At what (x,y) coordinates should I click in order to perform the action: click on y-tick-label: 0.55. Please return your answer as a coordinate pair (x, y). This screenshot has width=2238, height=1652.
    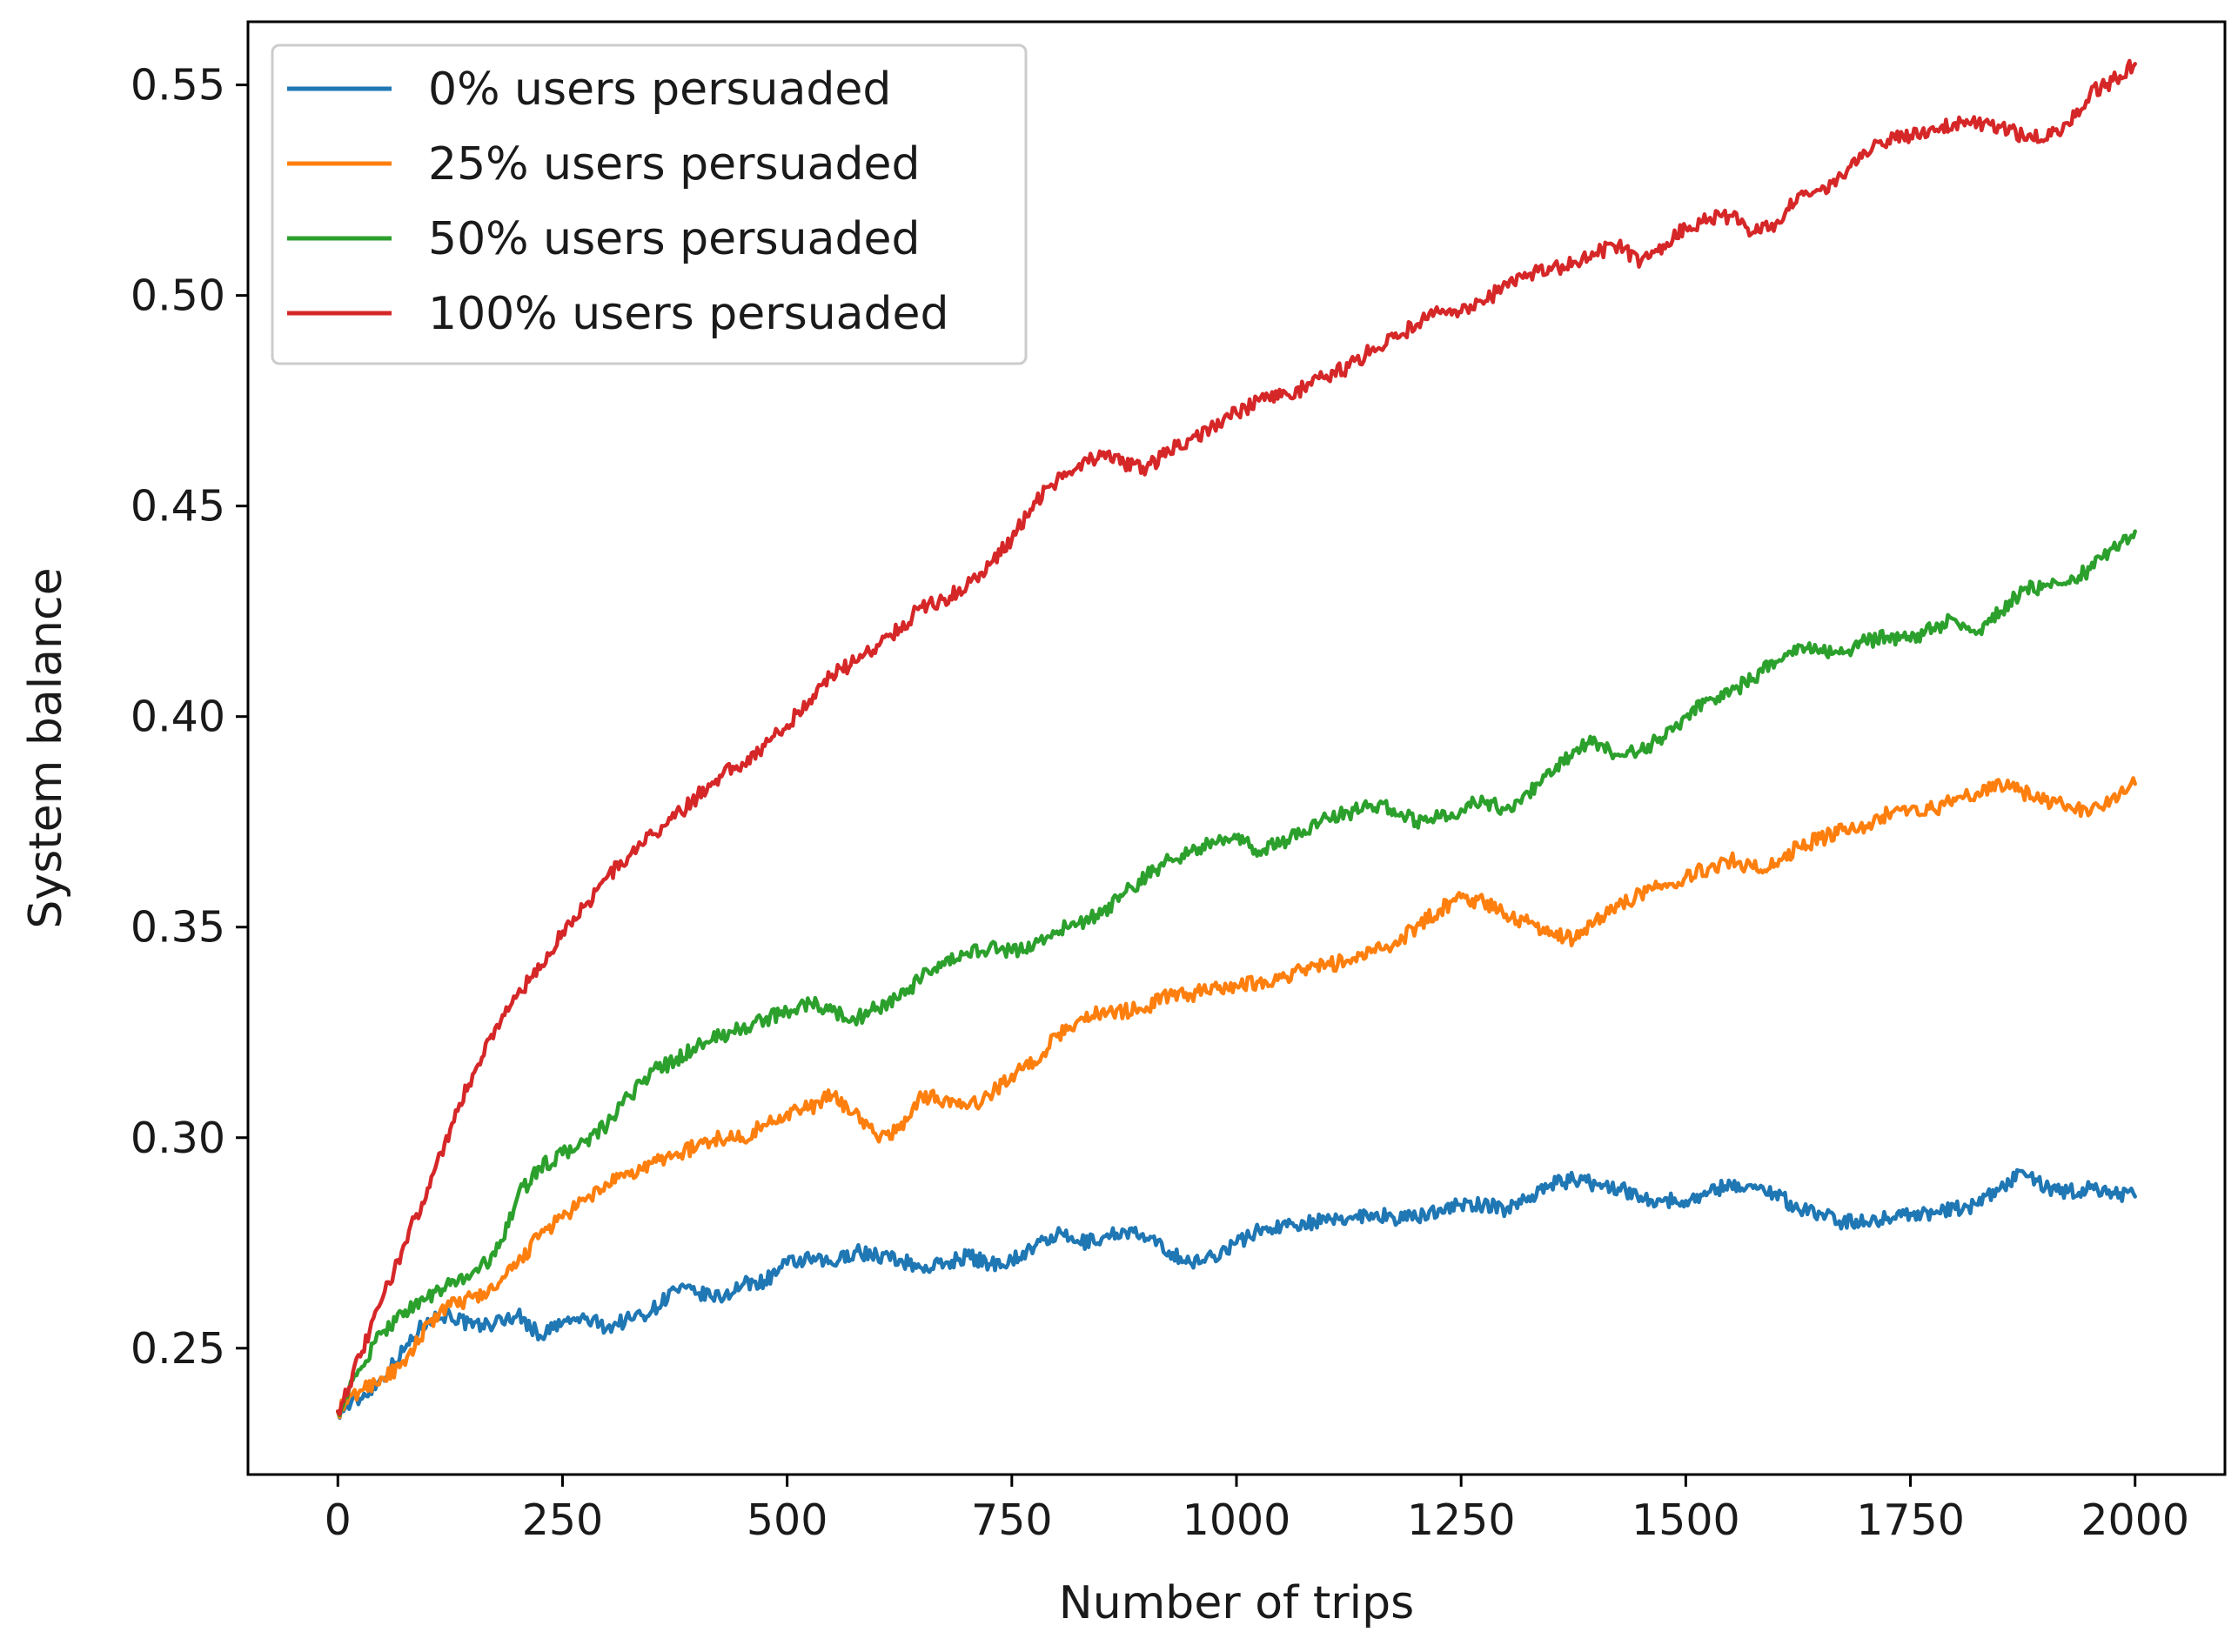
    Looking at the image, I should click on (178, 85).